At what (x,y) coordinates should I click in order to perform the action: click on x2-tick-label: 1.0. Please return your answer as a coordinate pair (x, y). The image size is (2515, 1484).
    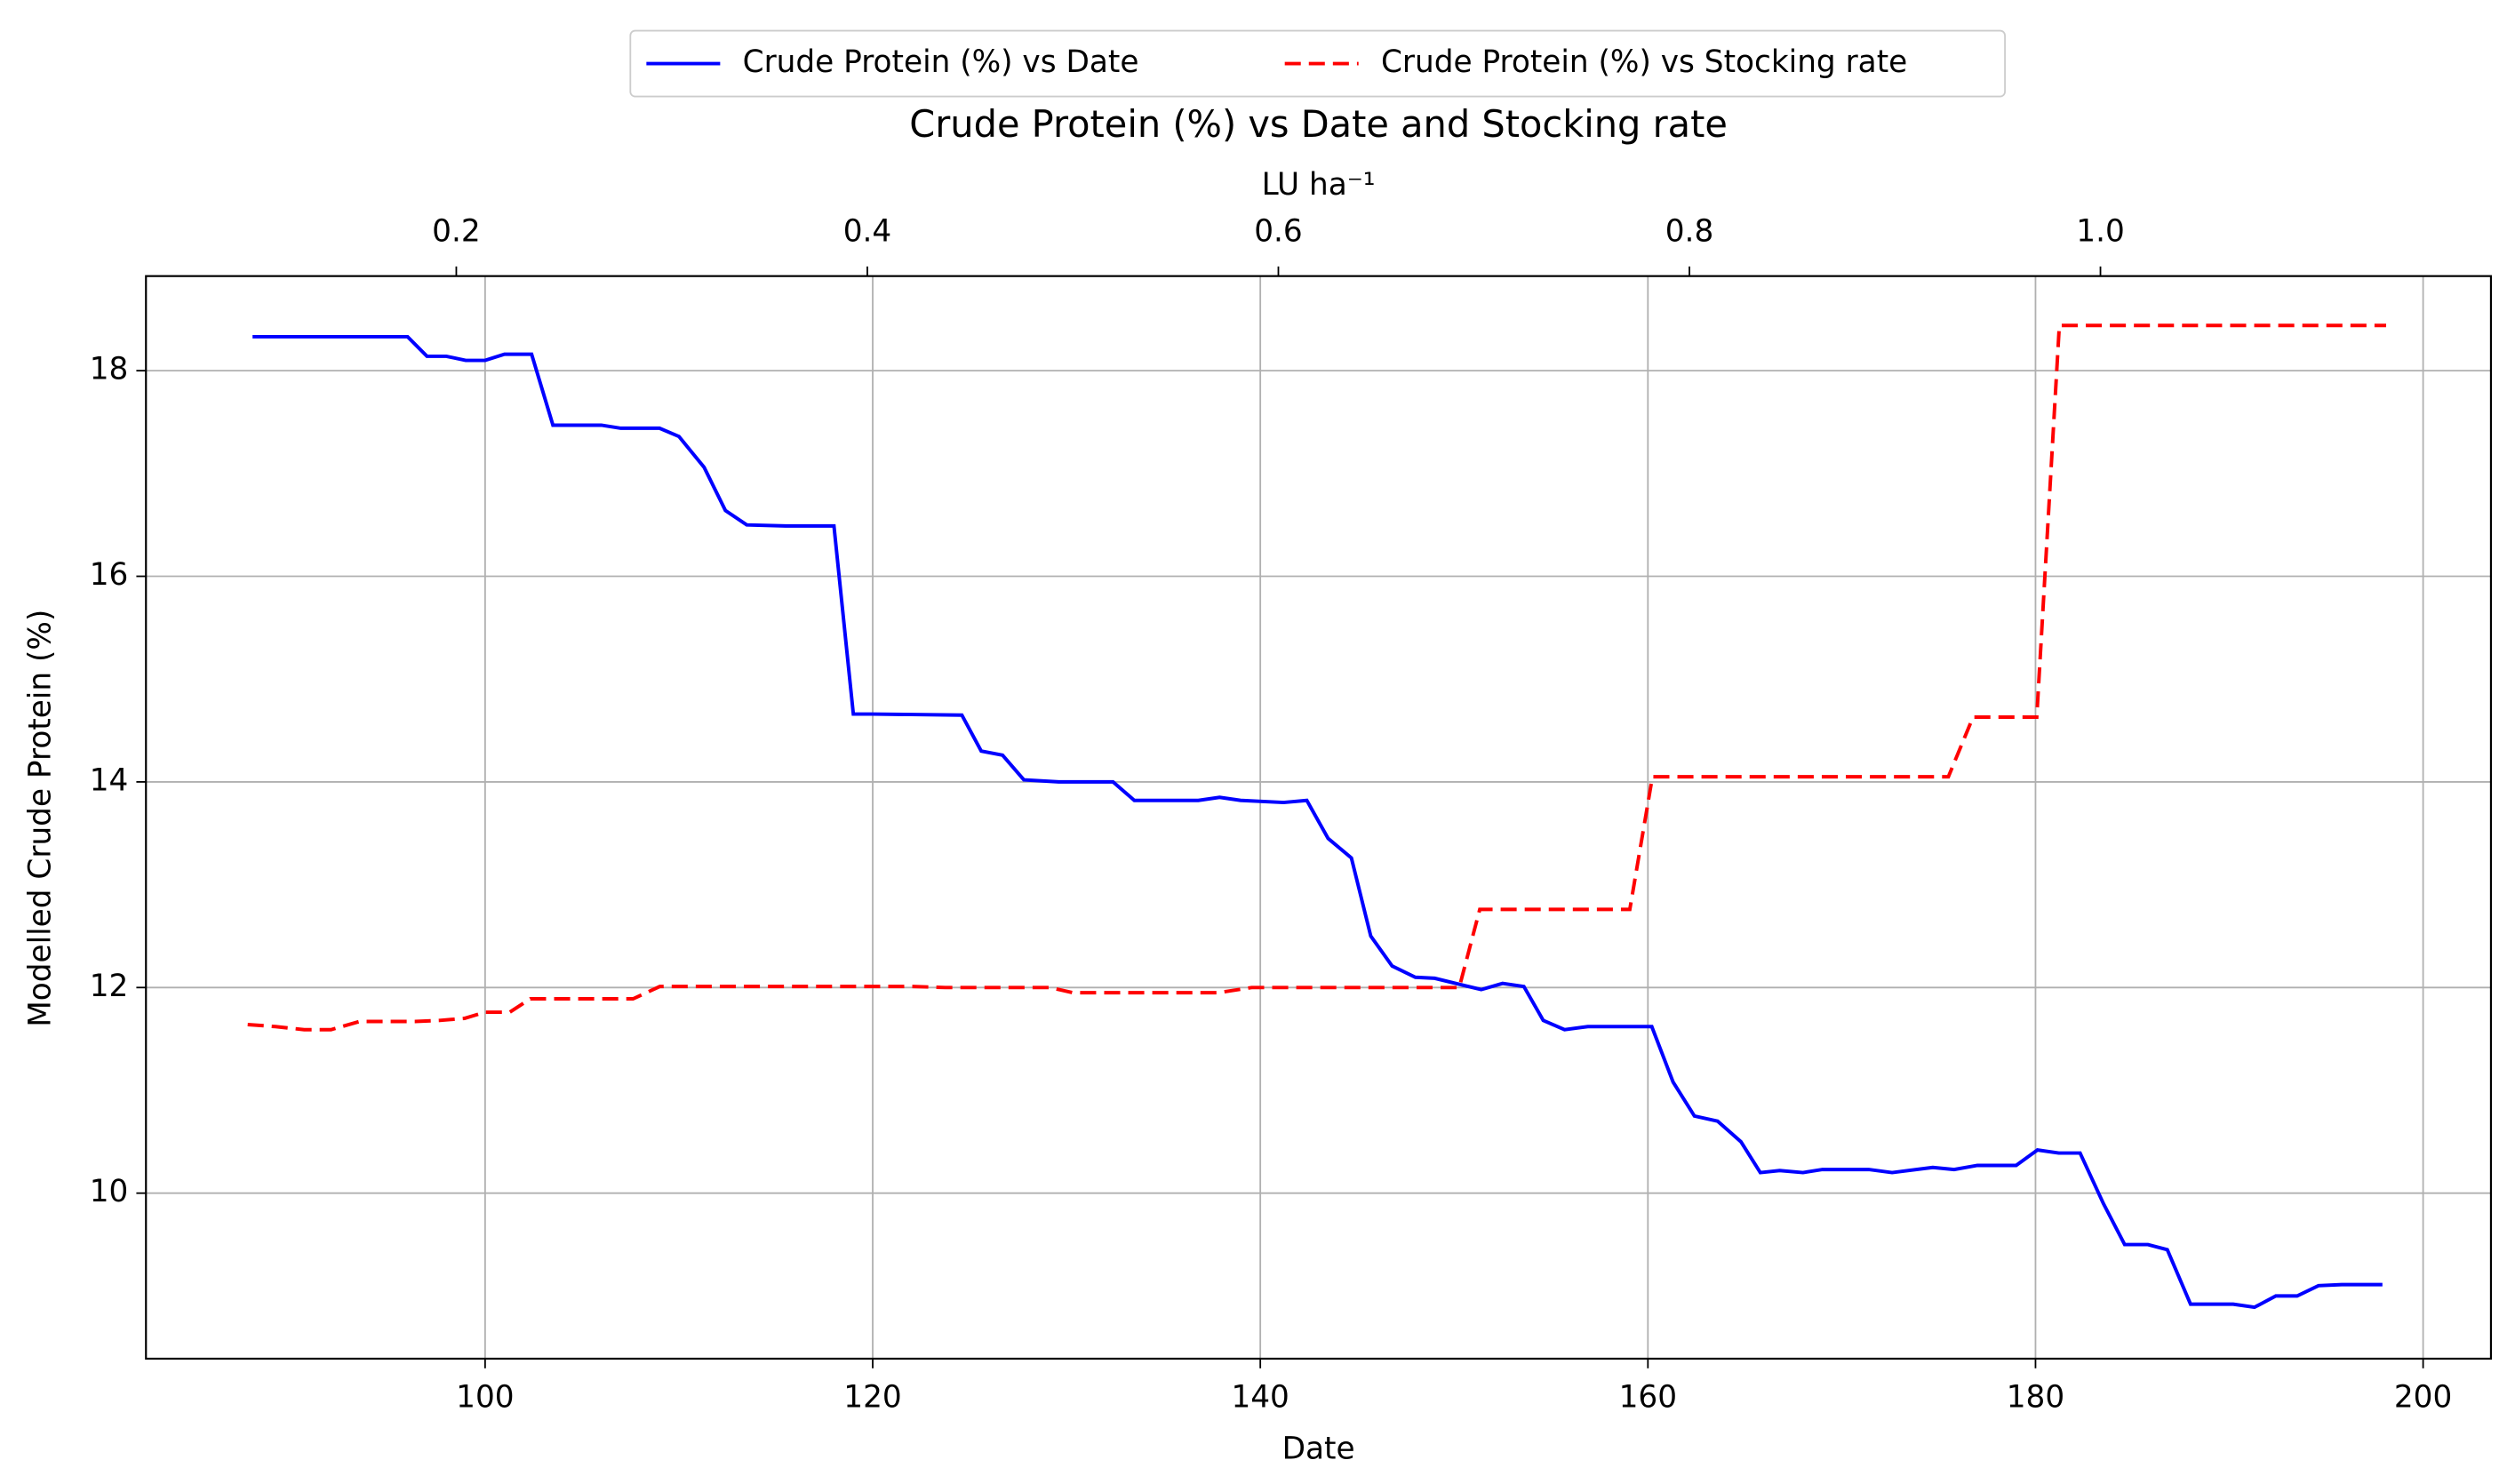
    Looking at the image, I should click on (2100, 231).